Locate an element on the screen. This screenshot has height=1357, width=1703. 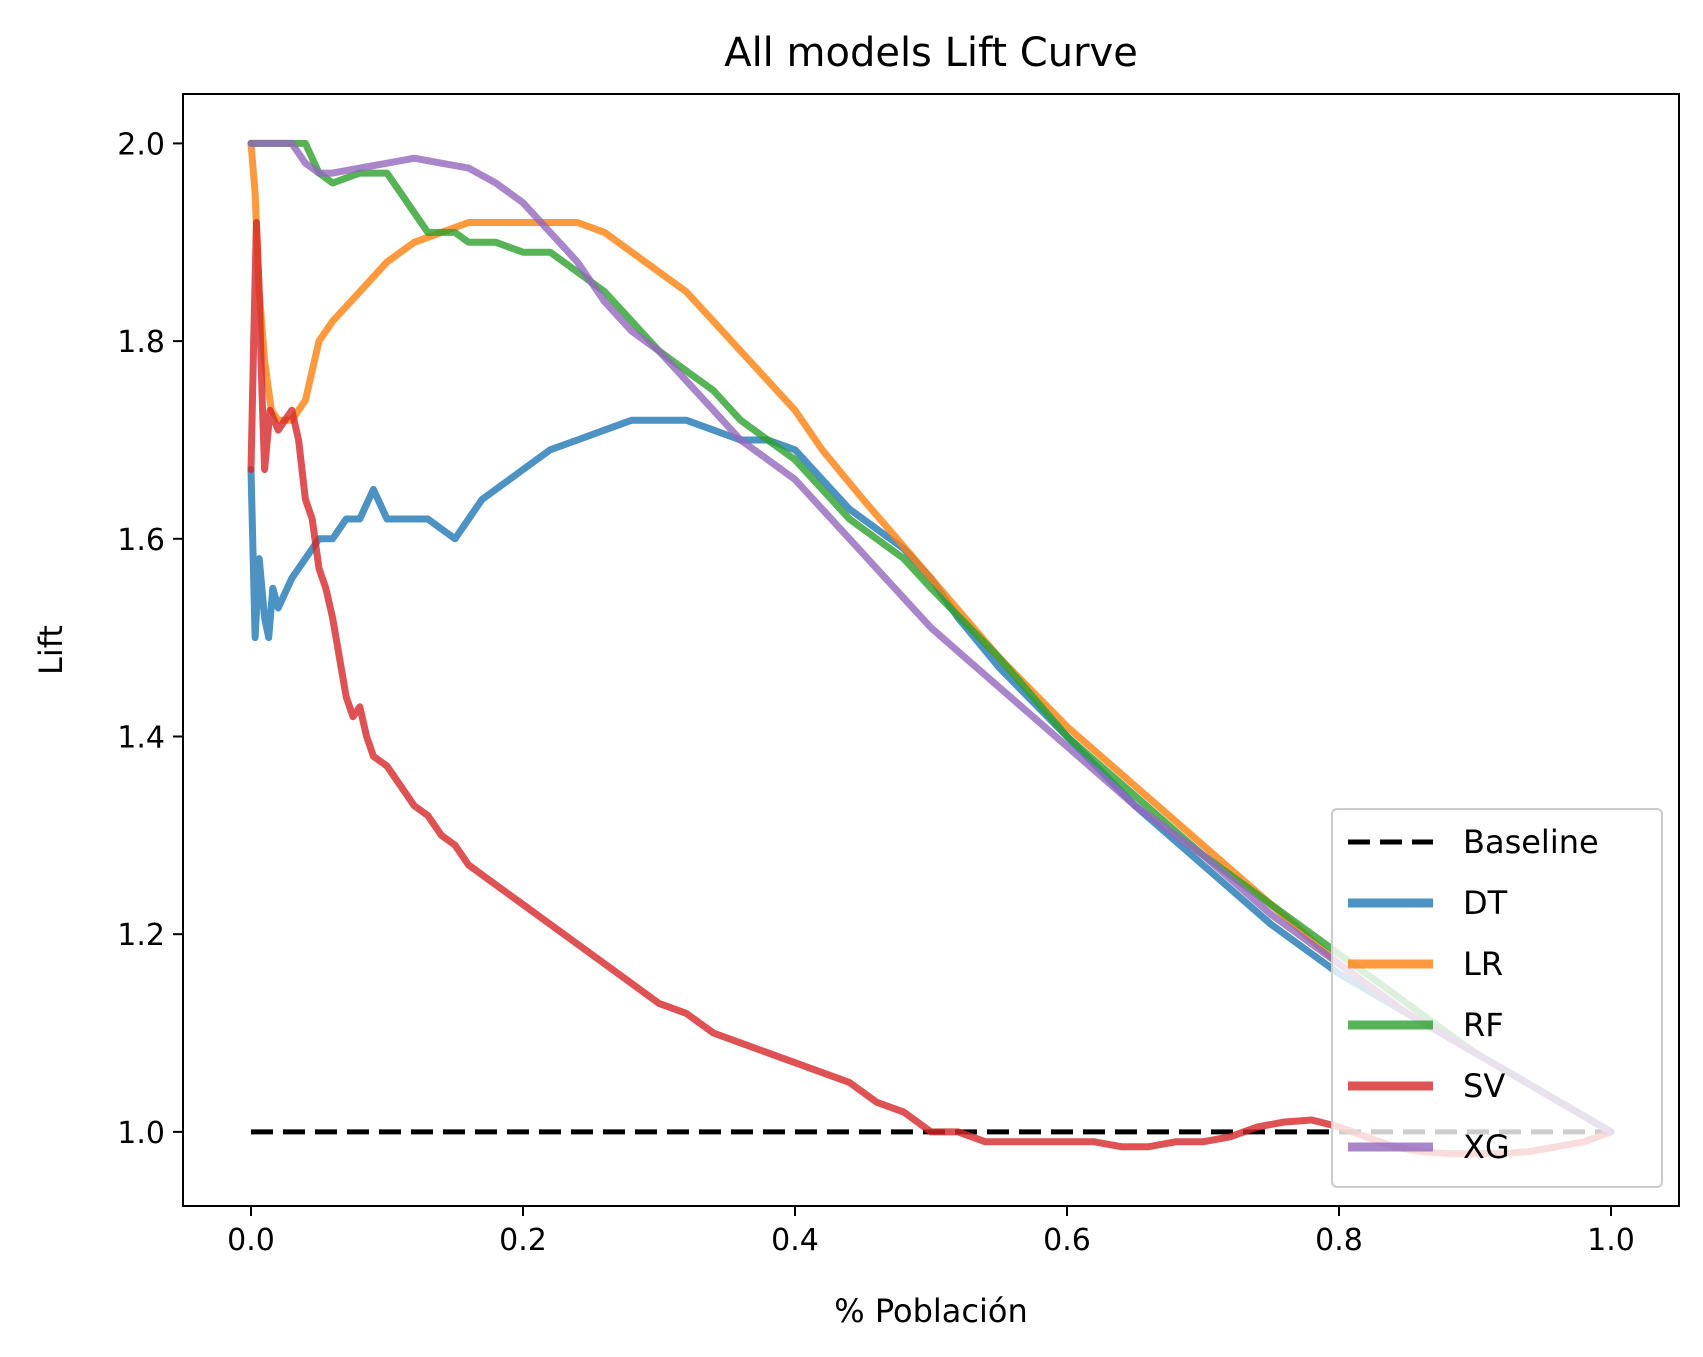
y-tick-label: 1.8 is located at coordinates (141, 342).